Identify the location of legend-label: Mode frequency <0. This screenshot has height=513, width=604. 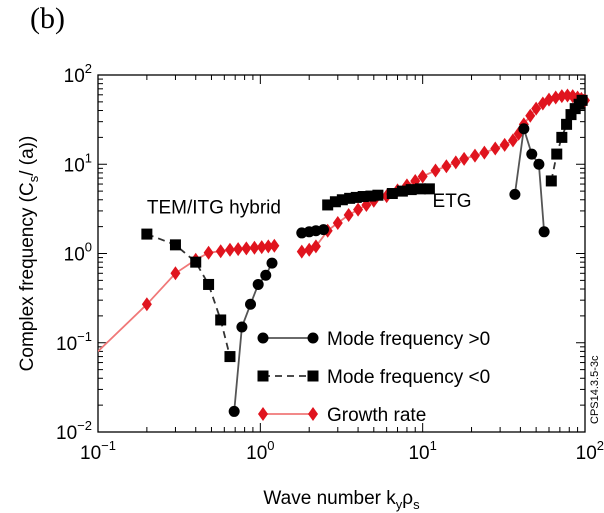
(408, 377).